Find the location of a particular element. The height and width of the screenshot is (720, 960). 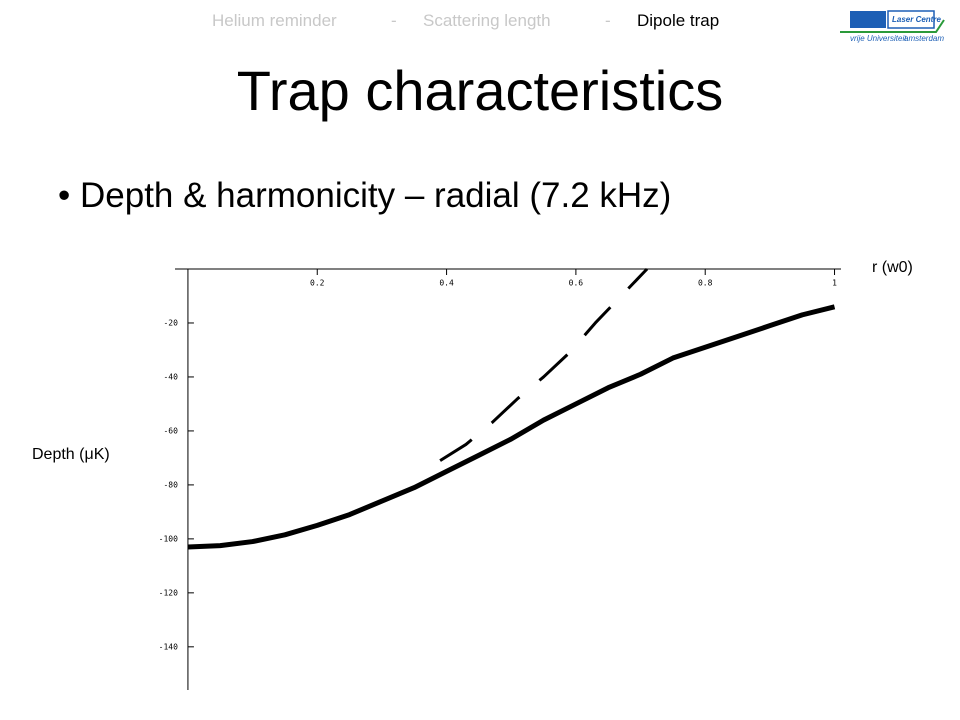

y-tick-label: -40 is located at coordinates (170, 376).